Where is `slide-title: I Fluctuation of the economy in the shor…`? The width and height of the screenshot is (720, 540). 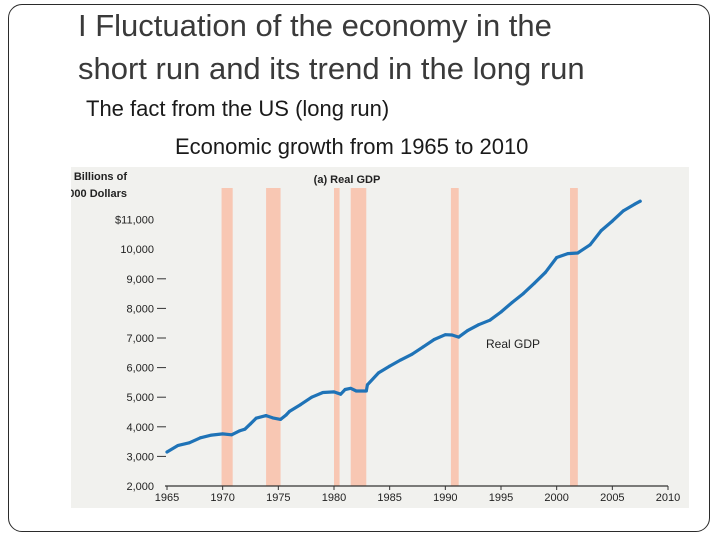 slide-title: I Fluctuation of the economy in the shor… is located at coordinates (388, 47).